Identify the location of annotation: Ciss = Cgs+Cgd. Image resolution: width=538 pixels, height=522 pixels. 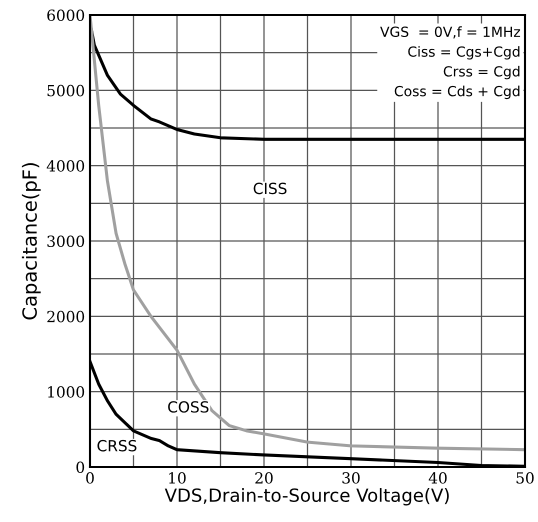
(464, 53).